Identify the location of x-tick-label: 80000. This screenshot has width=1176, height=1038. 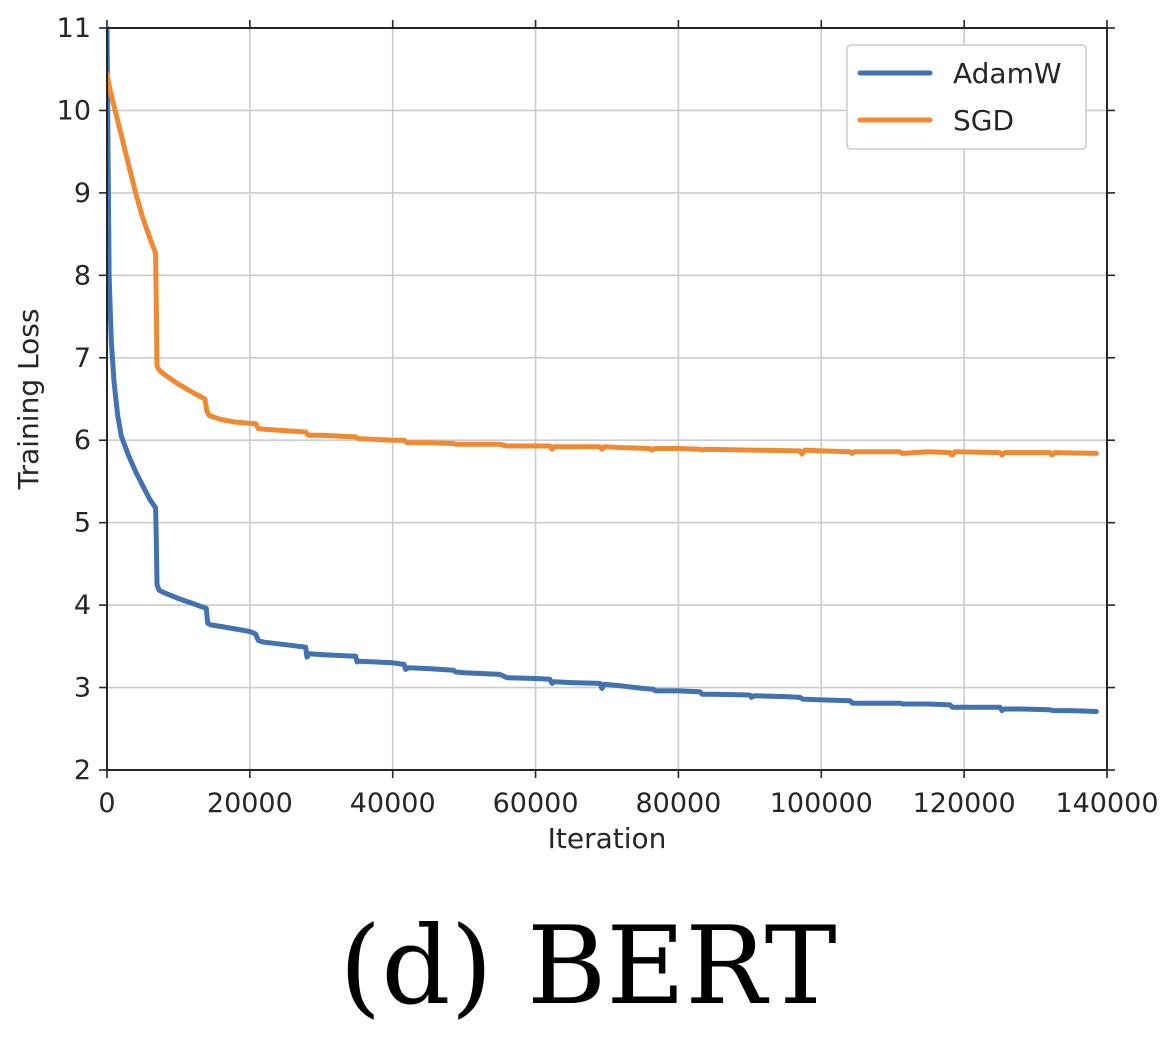
(678, 803).